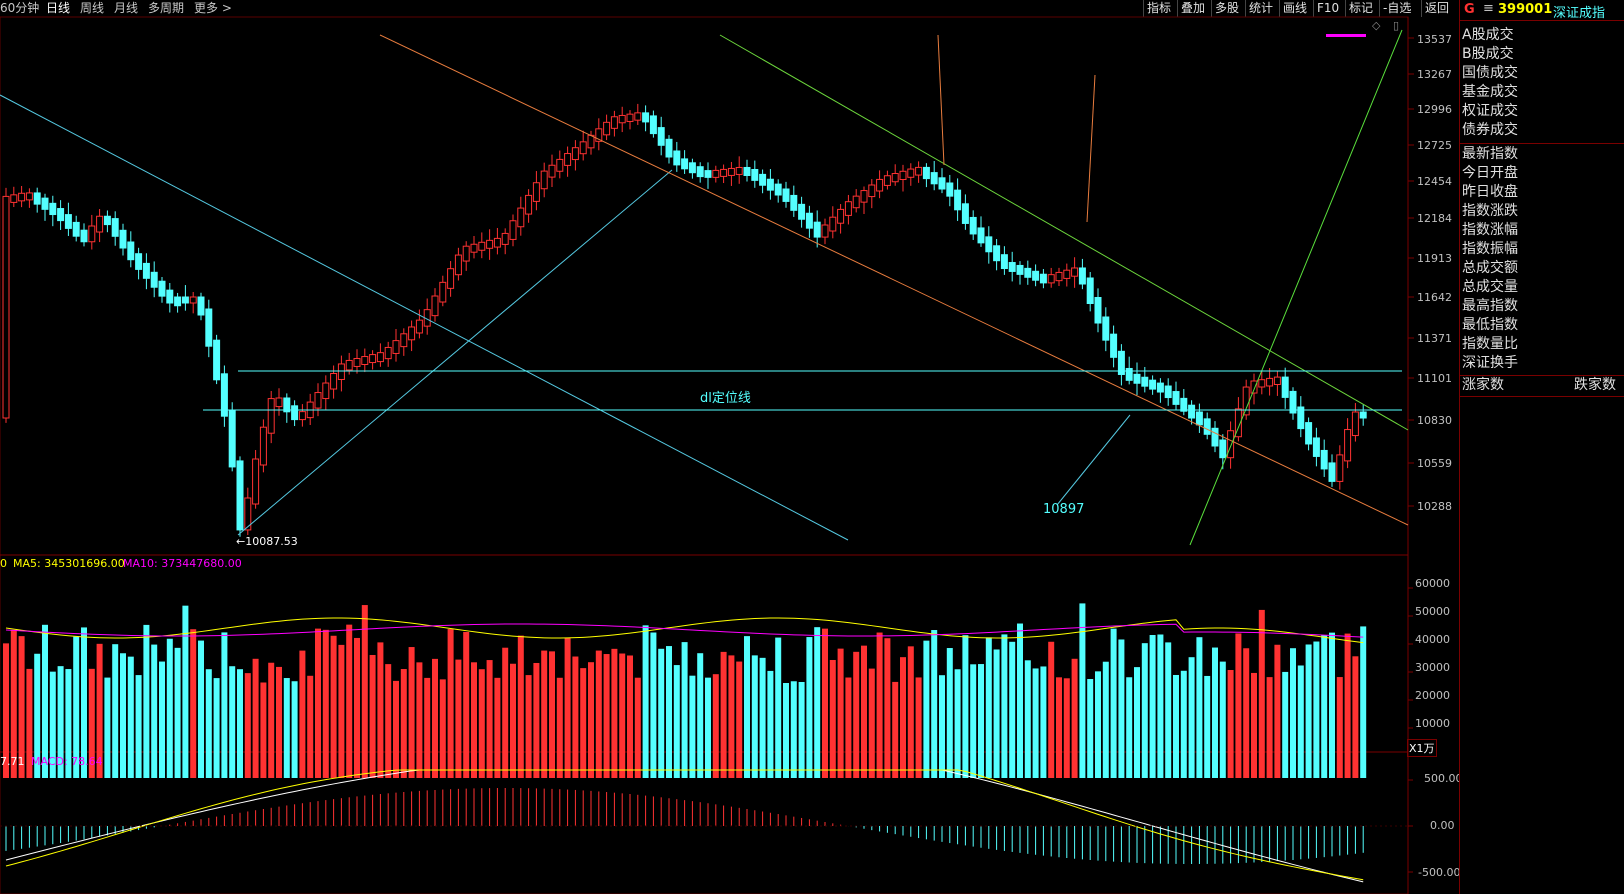 This screenshot has width=1624, height=894. I want to click on panel-item-bond: 债券成交, so click(1490, 130).